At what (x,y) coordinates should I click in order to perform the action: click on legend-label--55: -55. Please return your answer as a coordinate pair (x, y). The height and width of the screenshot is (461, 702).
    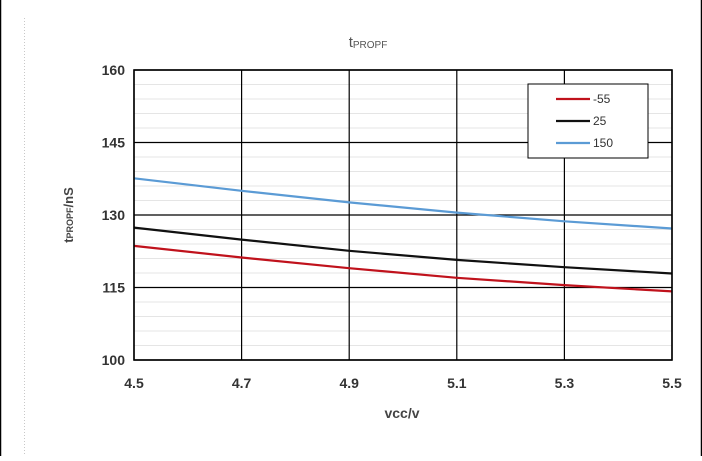
    Looking at the image, I should click on (602, 99).